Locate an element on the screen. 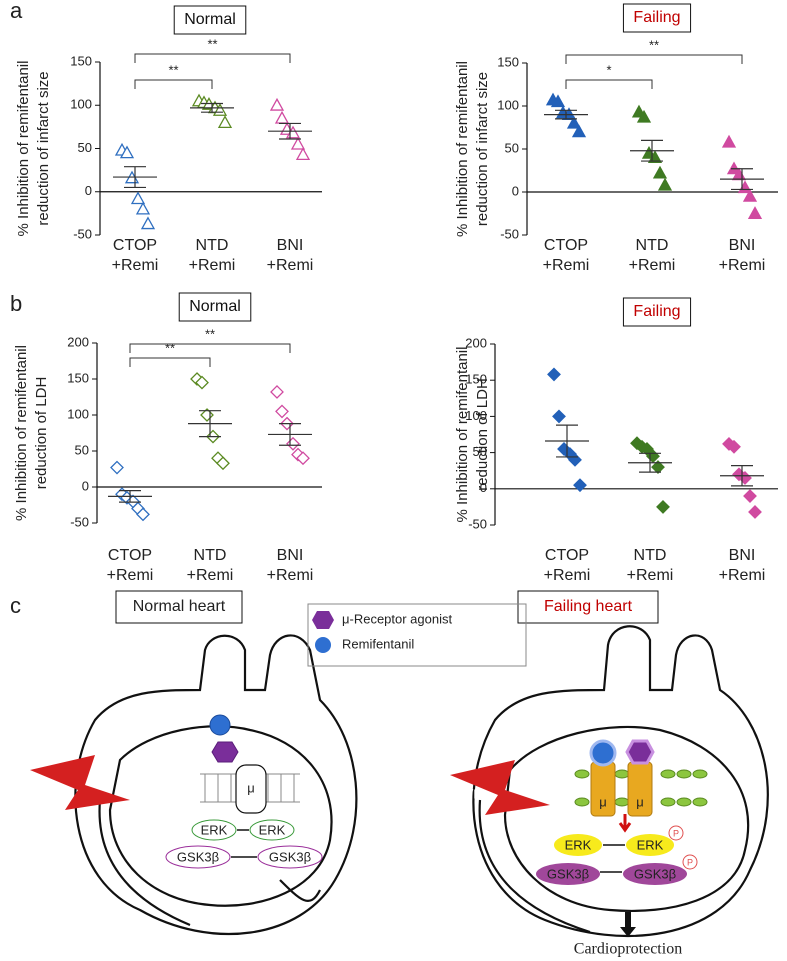  panel-label: c is located at coordinates (15, 605).